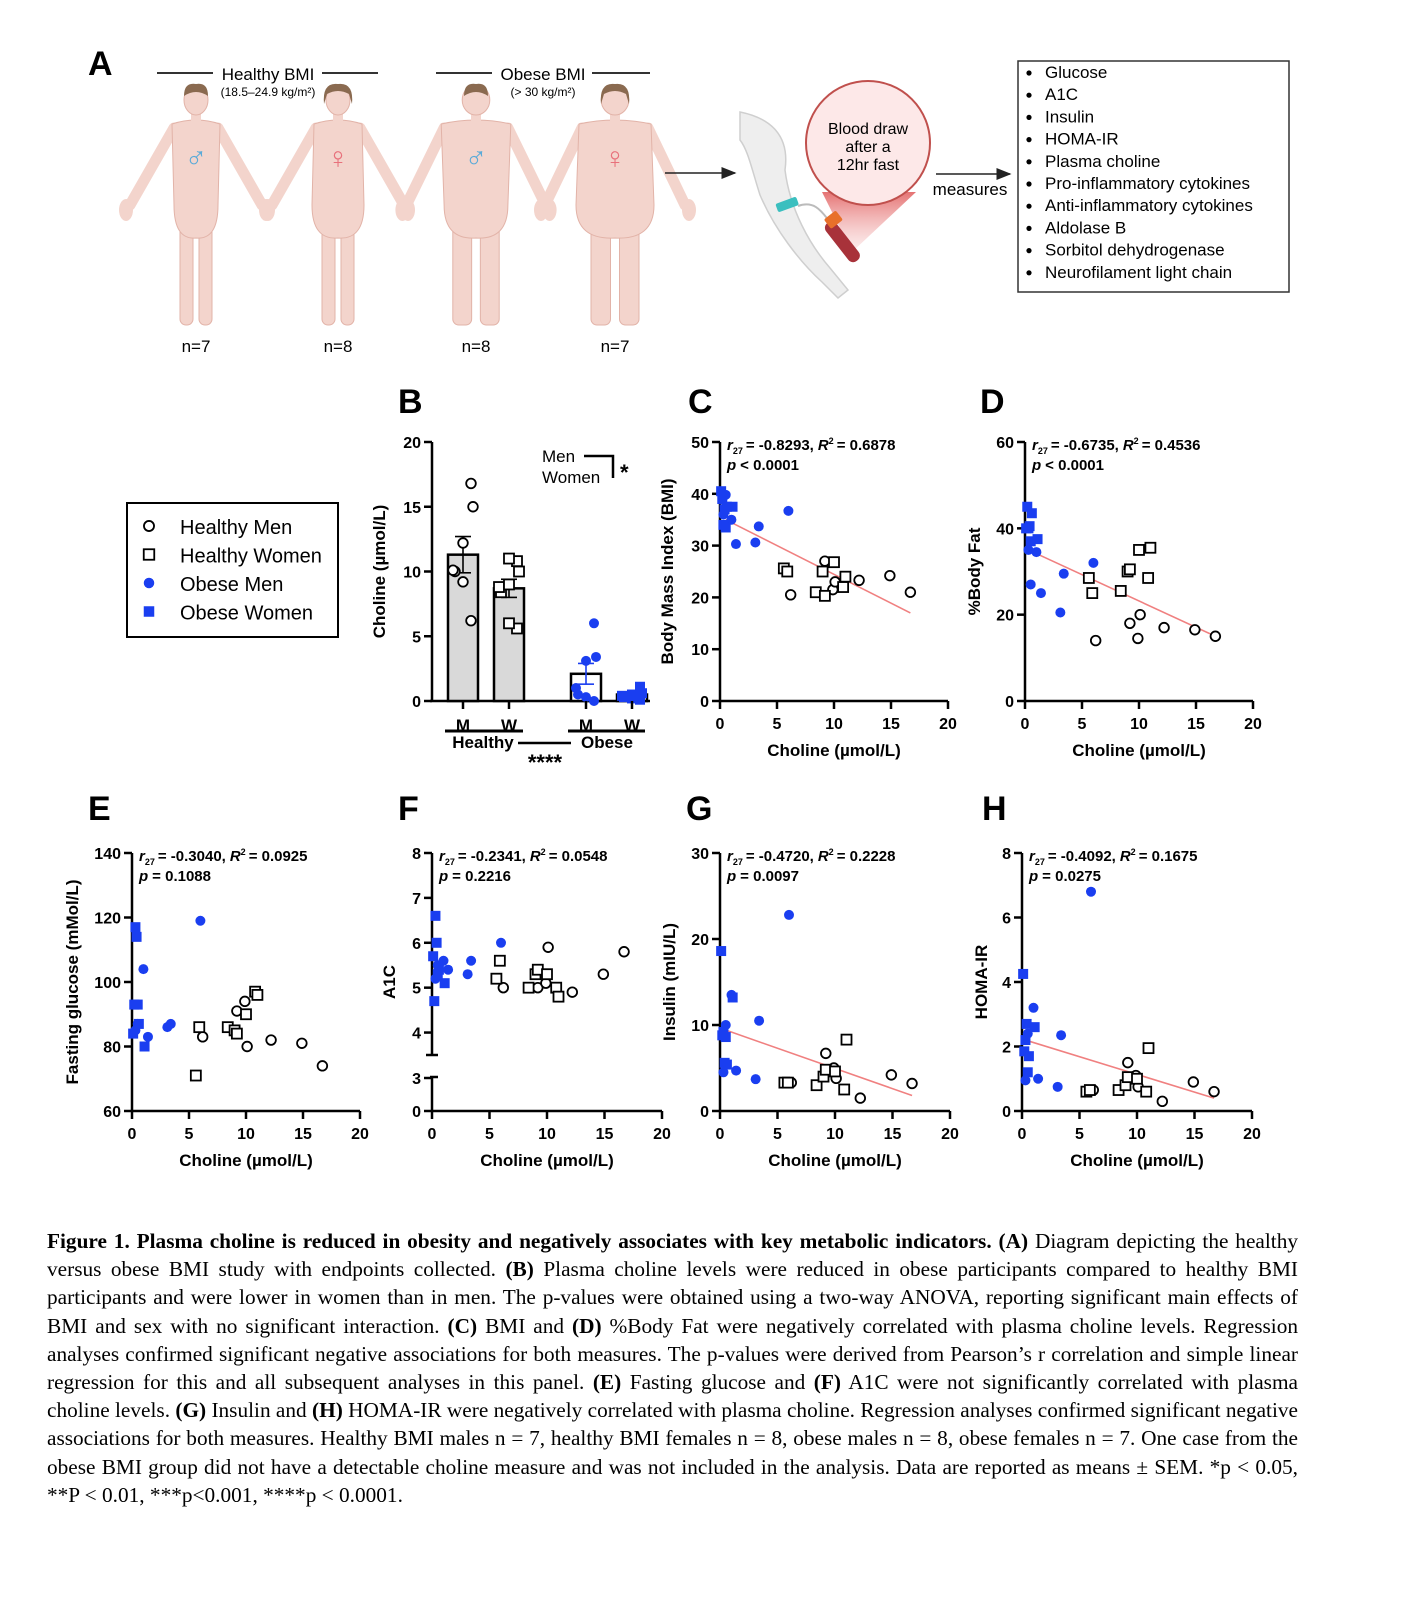 Image resolution: width=1404 pixels, height=1605 pixels. Describe the element at coordinates (474, 876) in the screenshot. I see `p-value-stats: p = 0.2216` at that location.